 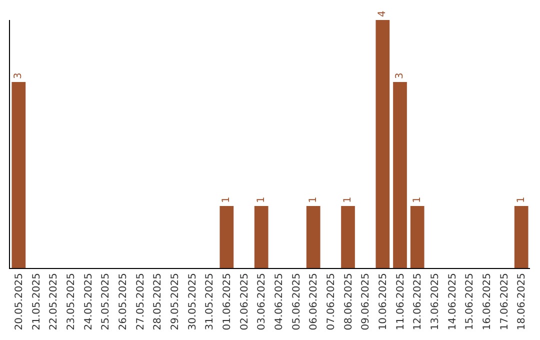 What do you see at coordinates (348, 301) in the screenshot?
I see `x-tick-label: 08.06.2025` at bounding box center [348, 301].